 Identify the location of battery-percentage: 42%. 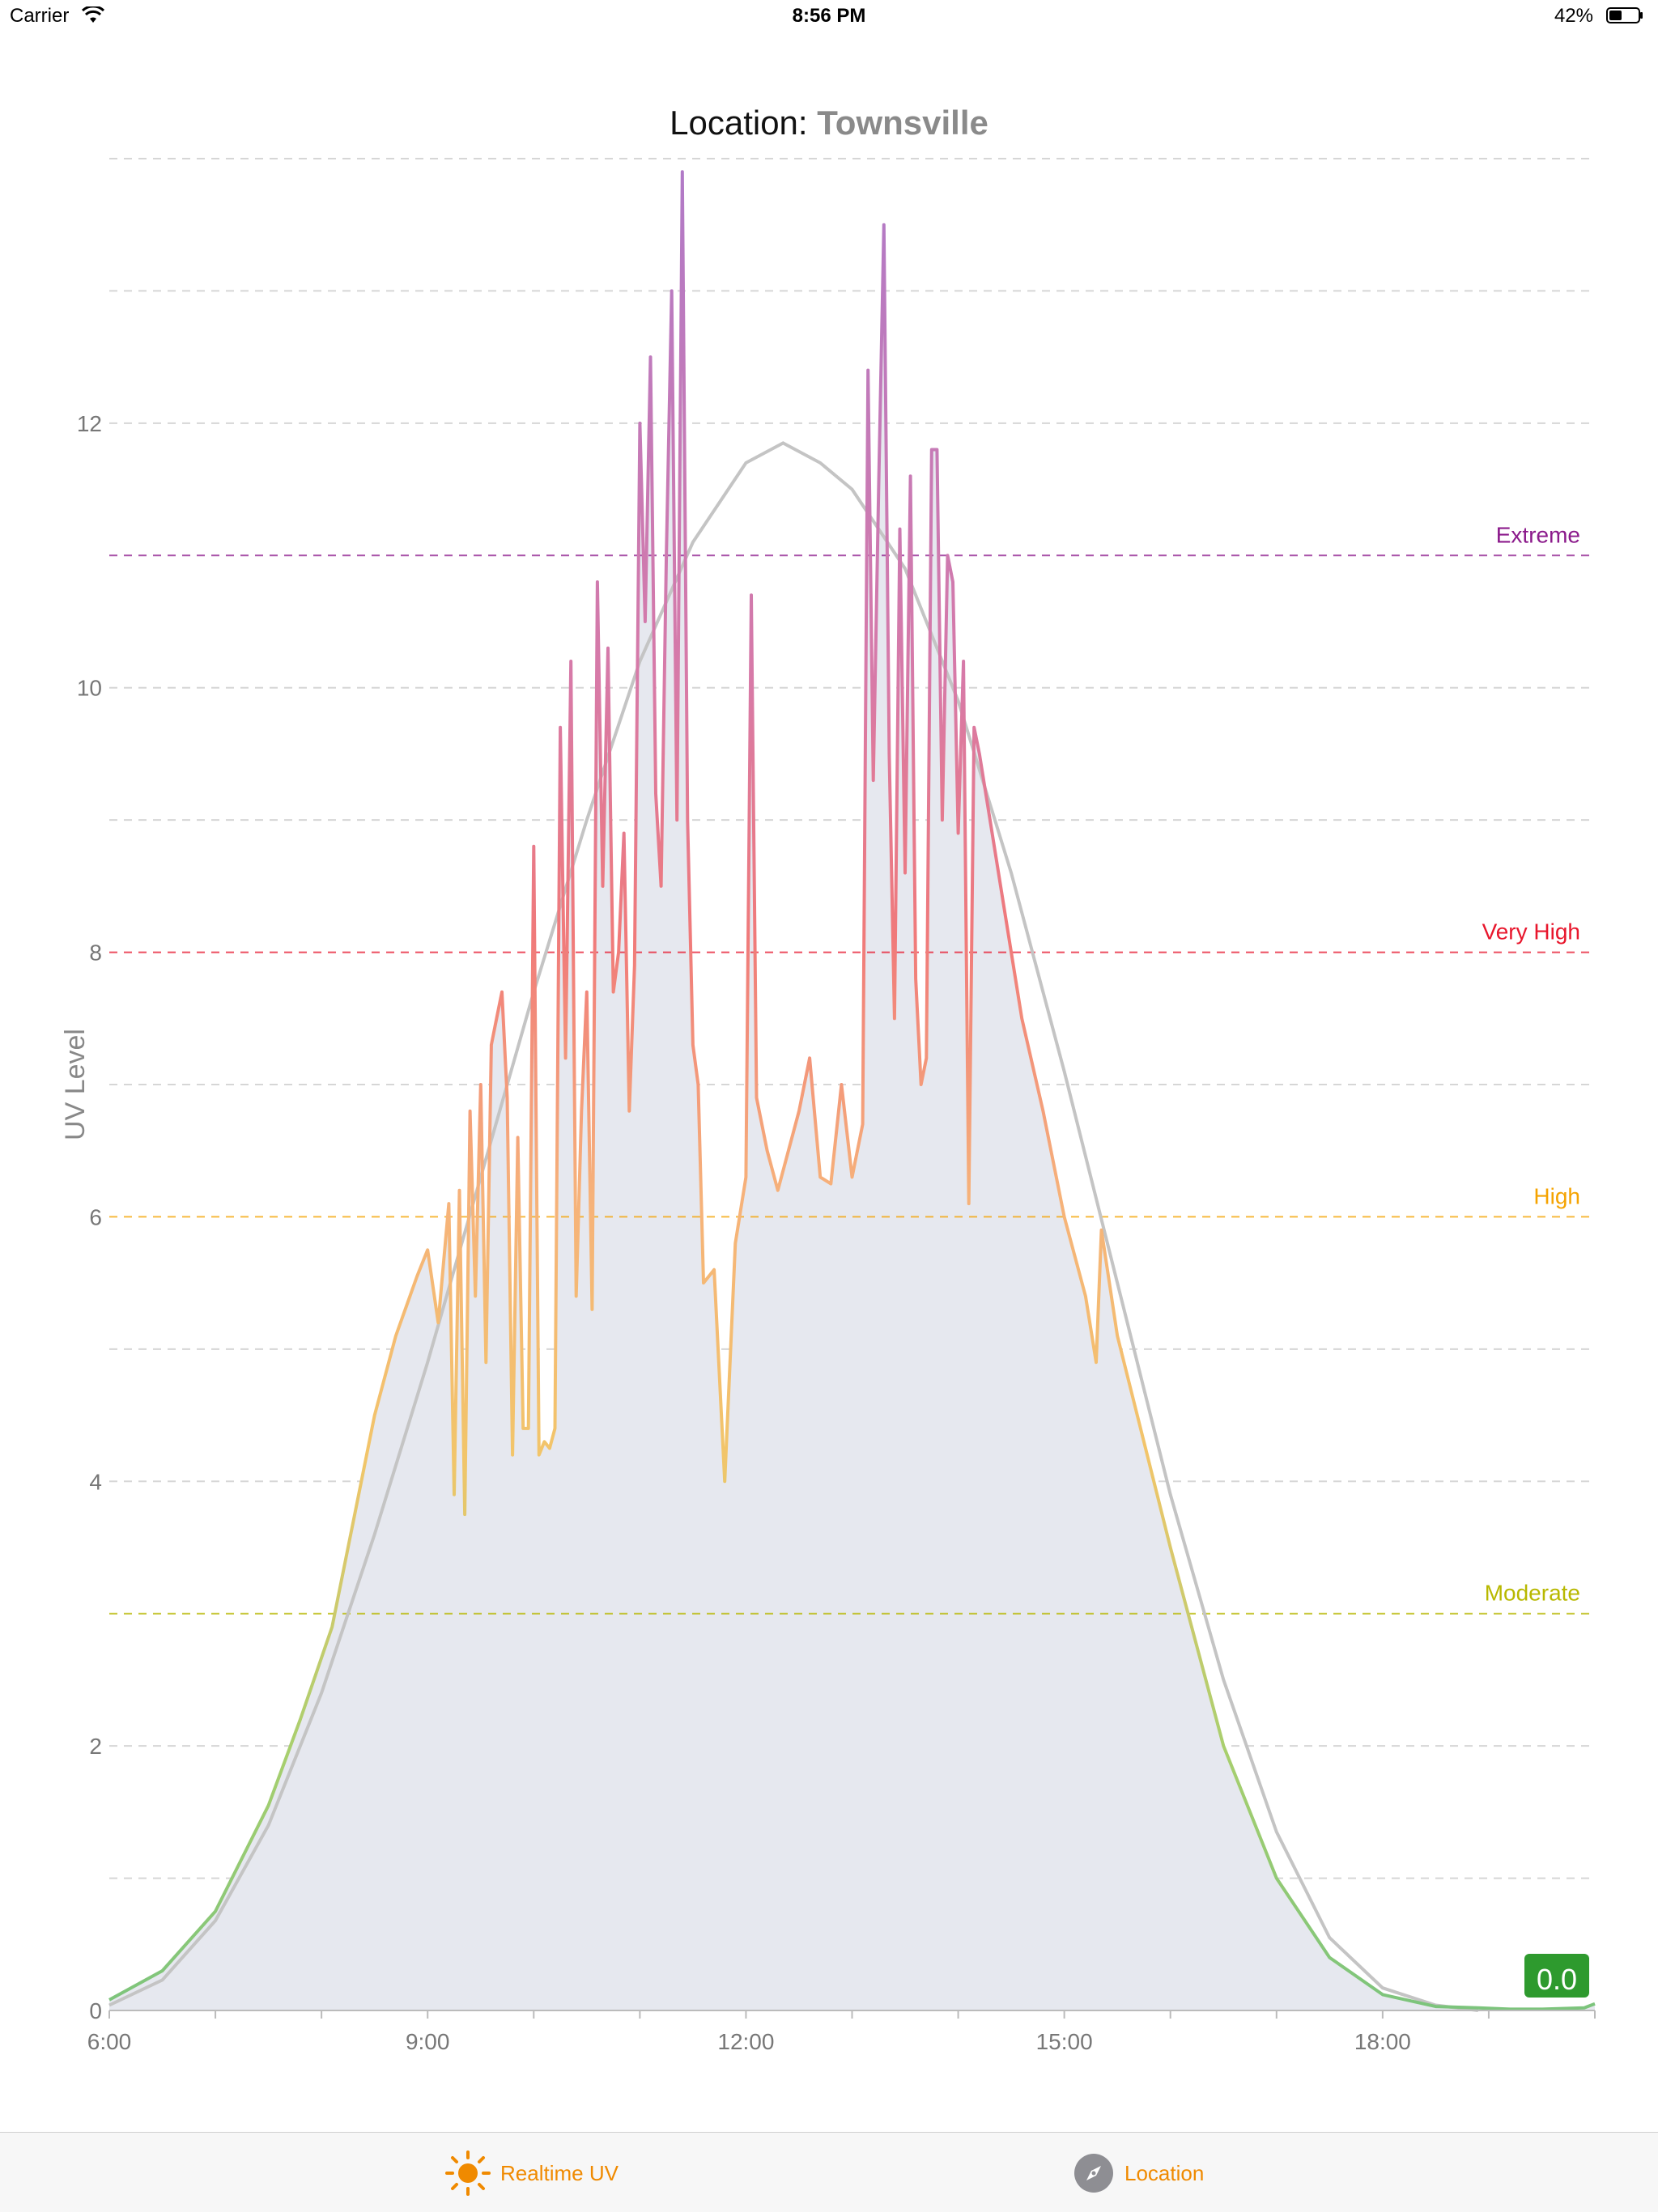
(1573, 16).